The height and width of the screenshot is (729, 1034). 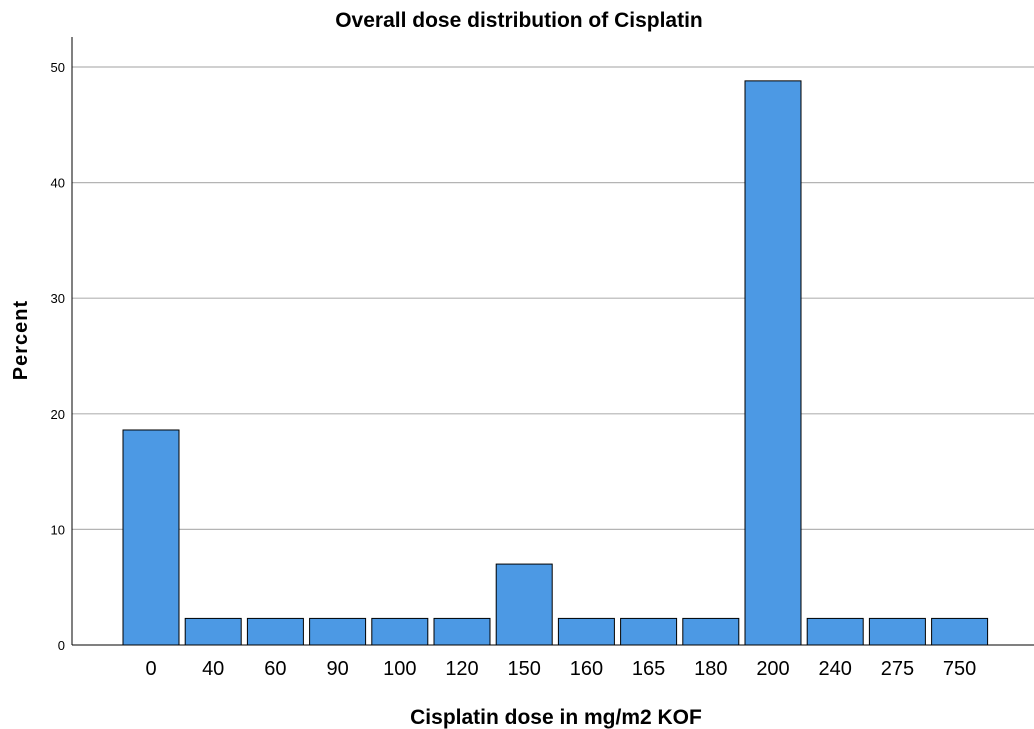 What do you see at coordinates (524, 669) in the screenshot?
I see `x-tick-label: 150` at bounding box center [524, 669].